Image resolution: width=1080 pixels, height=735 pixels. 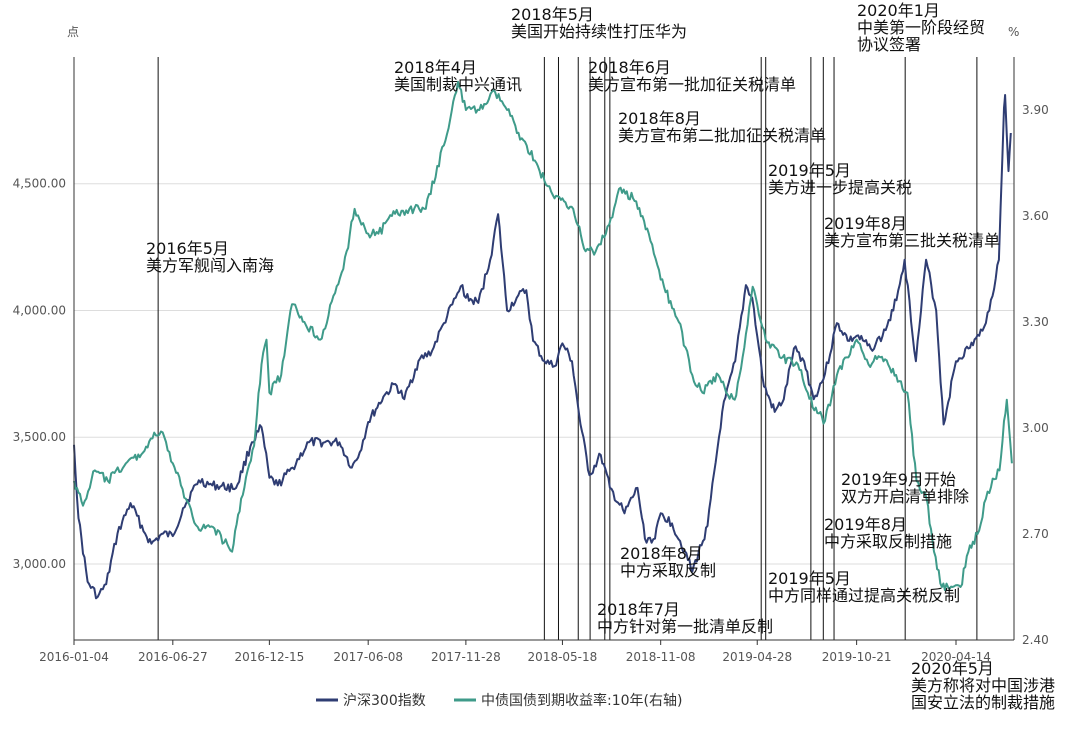 I want to click on x-tick-label: 2020-04-14, so click(x=956, y=657).